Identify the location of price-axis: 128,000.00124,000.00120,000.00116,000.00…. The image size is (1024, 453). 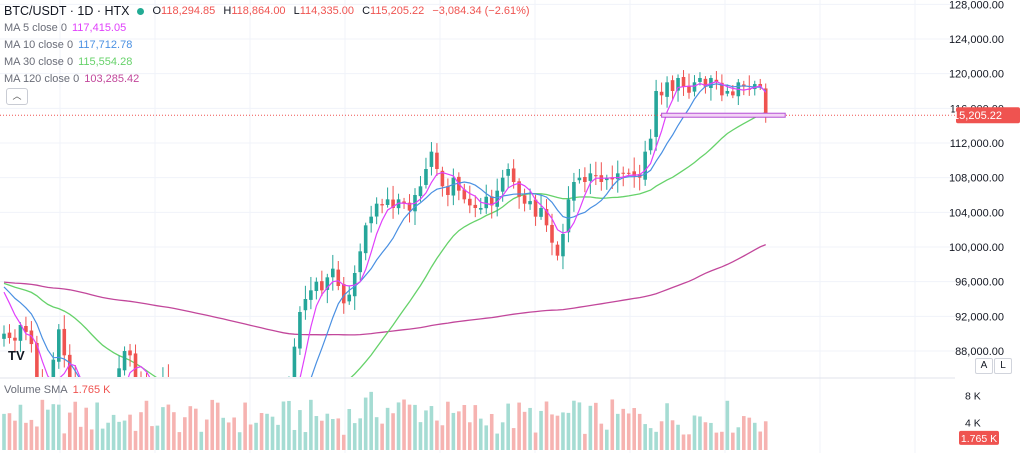
(986, 226).